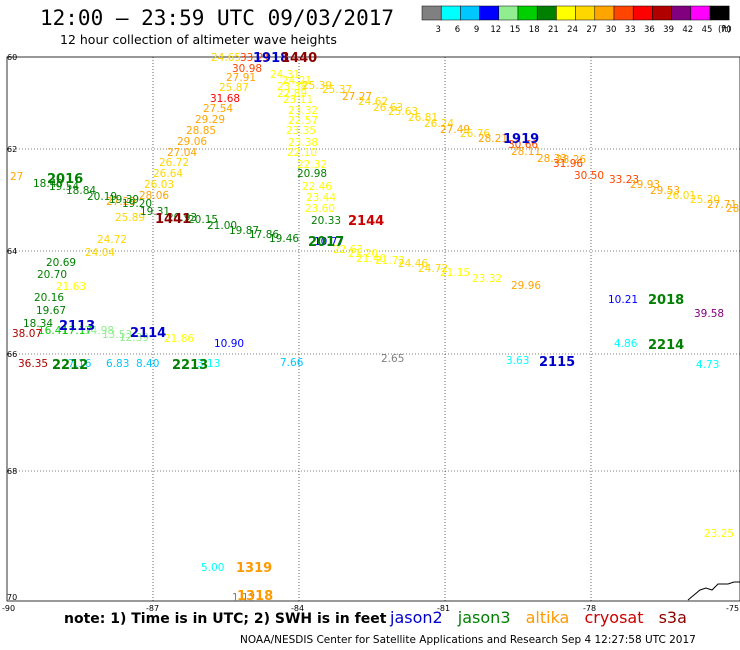 This screenshot has height=650, width=740. What do you see at coordinates (724, 30) in the screenshot?
I see `colorbar-unit: (ft)` at bounding box center [724, 30].